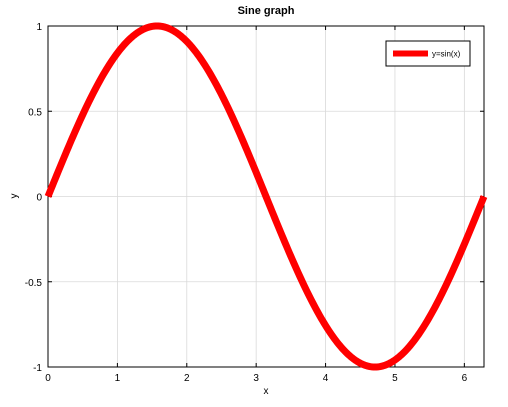 The width and height of the screenshot is (508, 407). What do you see at coordinates (428, 53) in the screenshot?
I see `legend: y=sin(x)` at bounding box center [428, 53].